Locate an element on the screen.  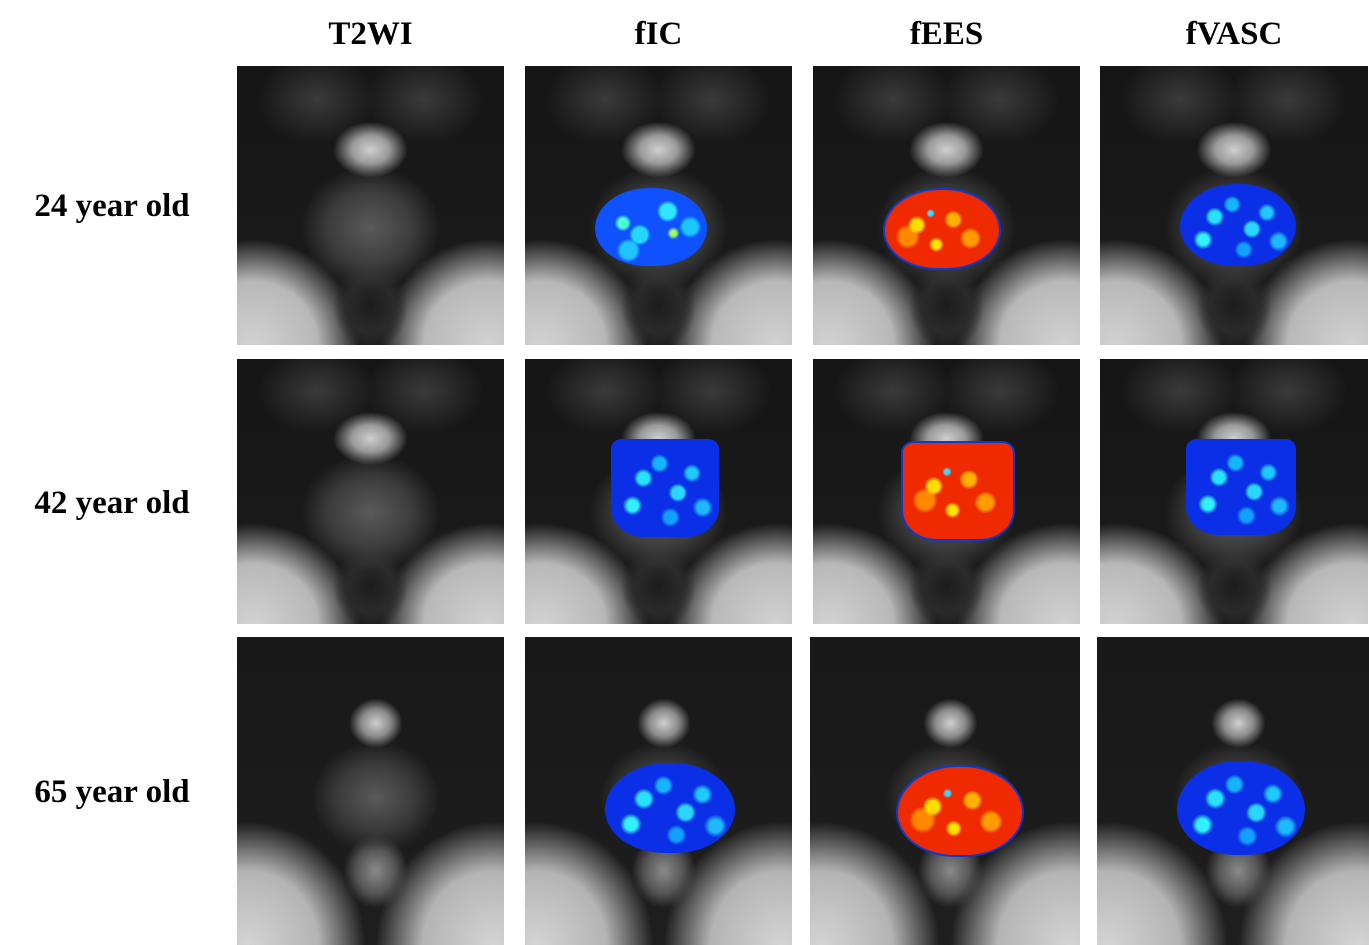
panel-65-fvasc is located at coordinates (1233, 791).